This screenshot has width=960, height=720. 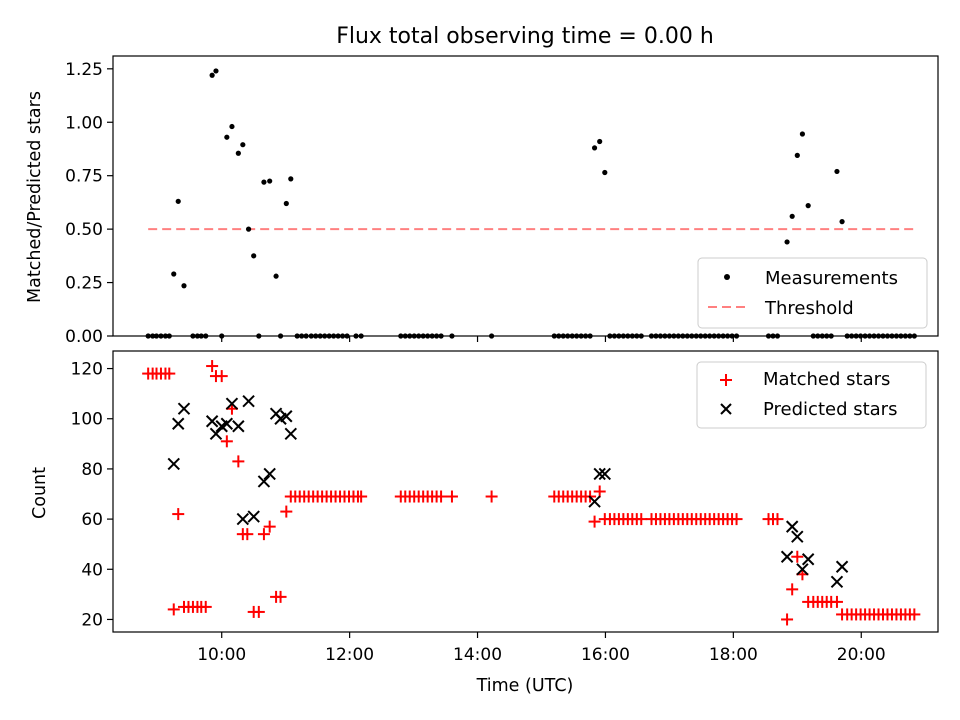 I want to click on y-axis-label-ratio: Matched/Predicted stars, so click(x=35, y=197).